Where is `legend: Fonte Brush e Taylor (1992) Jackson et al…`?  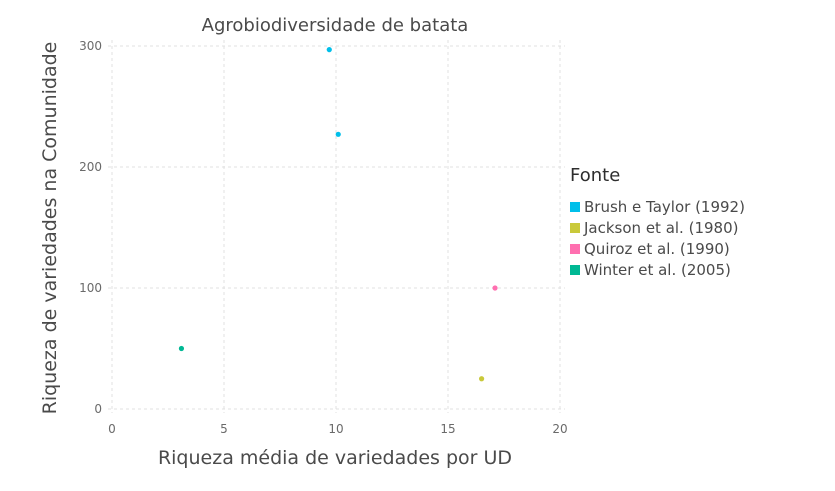 legend: Fonte Brush e Taylor (1992) Jackson et al… is located at coordinates (657, 222).